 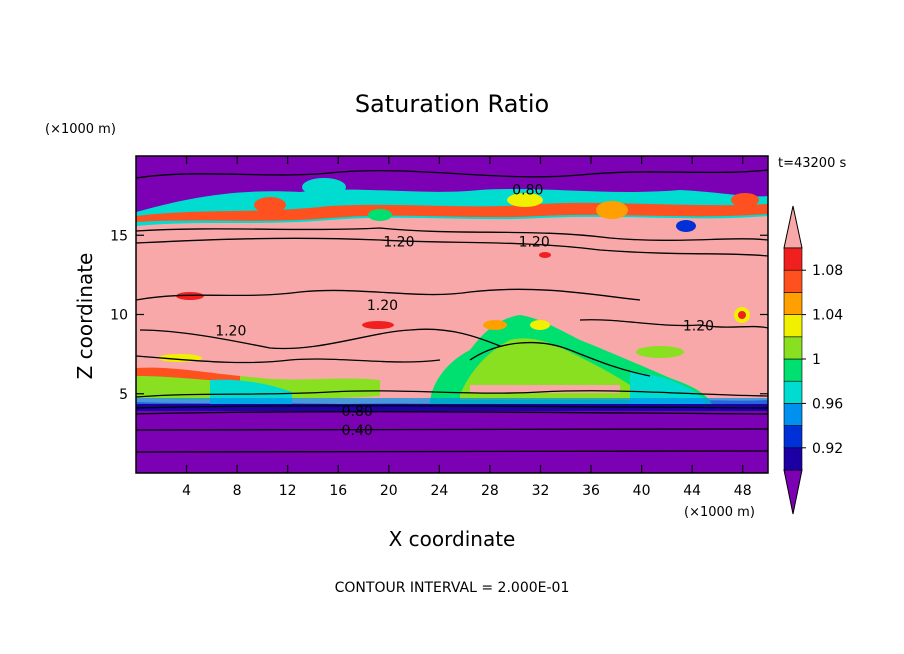 I want to click on x-tick-label: 28, so click(x=490, y=491).